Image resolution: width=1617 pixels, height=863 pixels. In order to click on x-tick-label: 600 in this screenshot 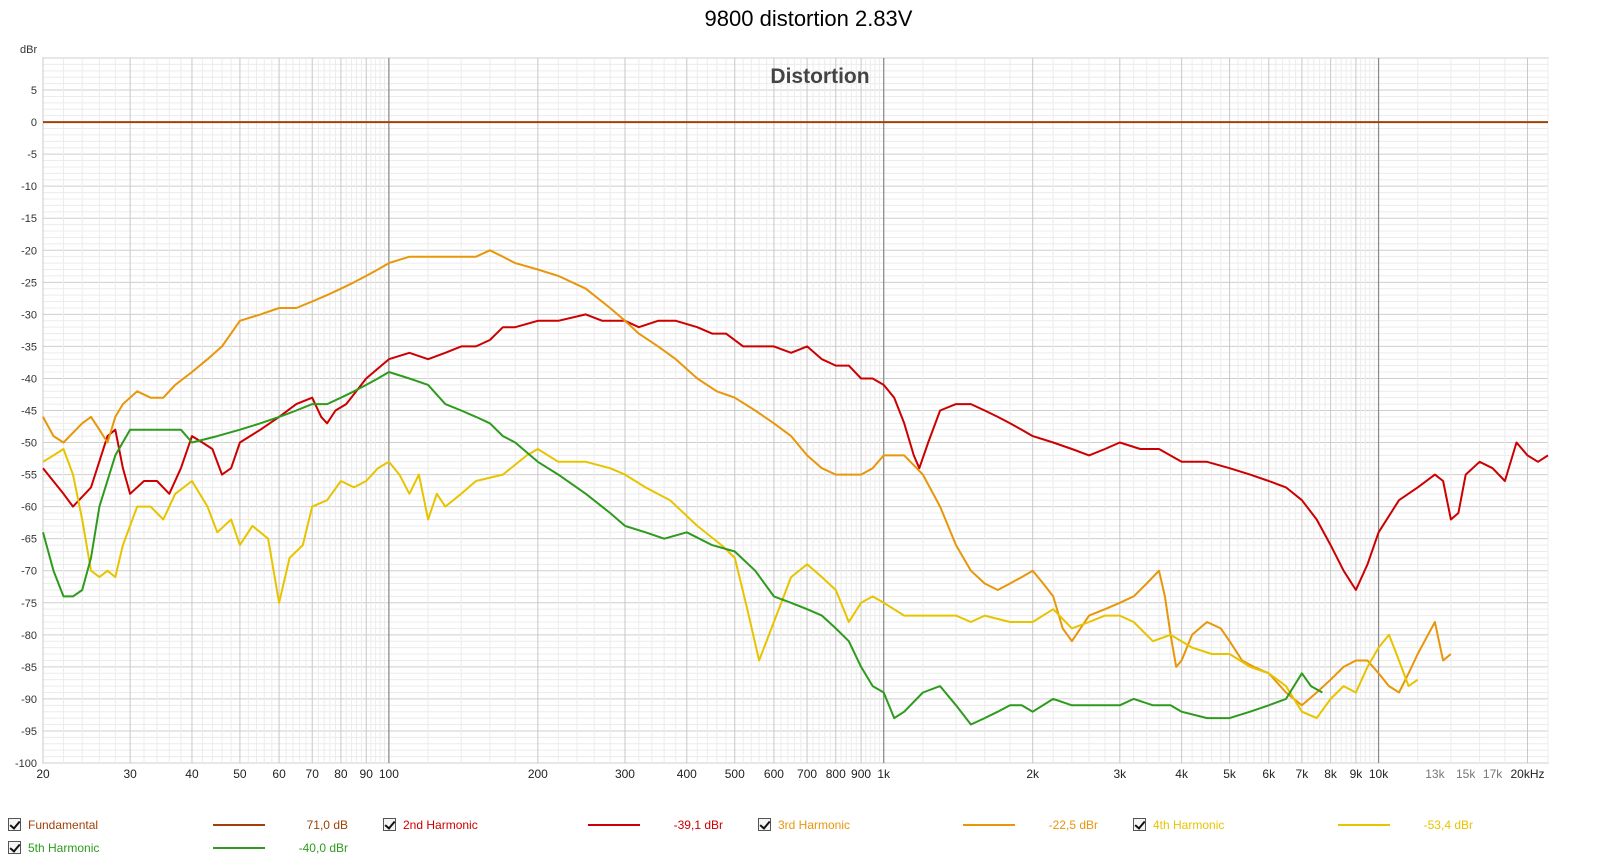, I will do `click(774, 774)`.